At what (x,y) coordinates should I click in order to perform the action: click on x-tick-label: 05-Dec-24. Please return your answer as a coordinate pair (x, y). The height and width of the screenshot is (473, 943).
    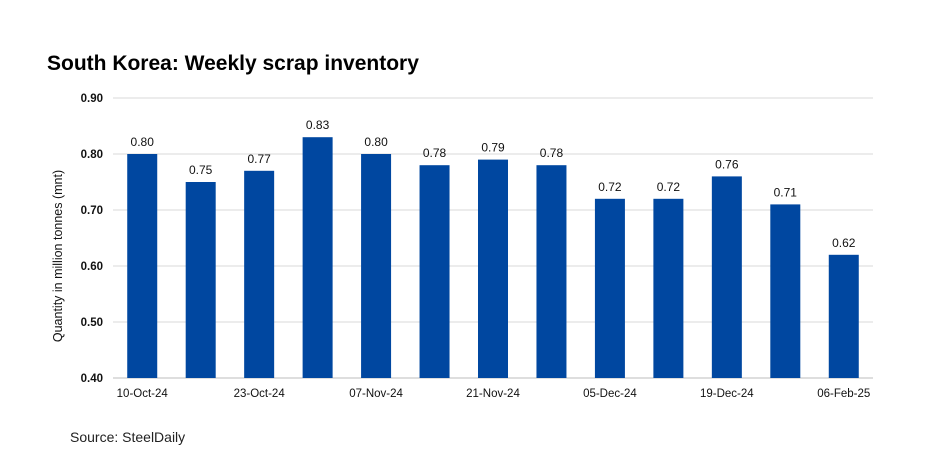
    Looking at the image, I should click on (610, 394).